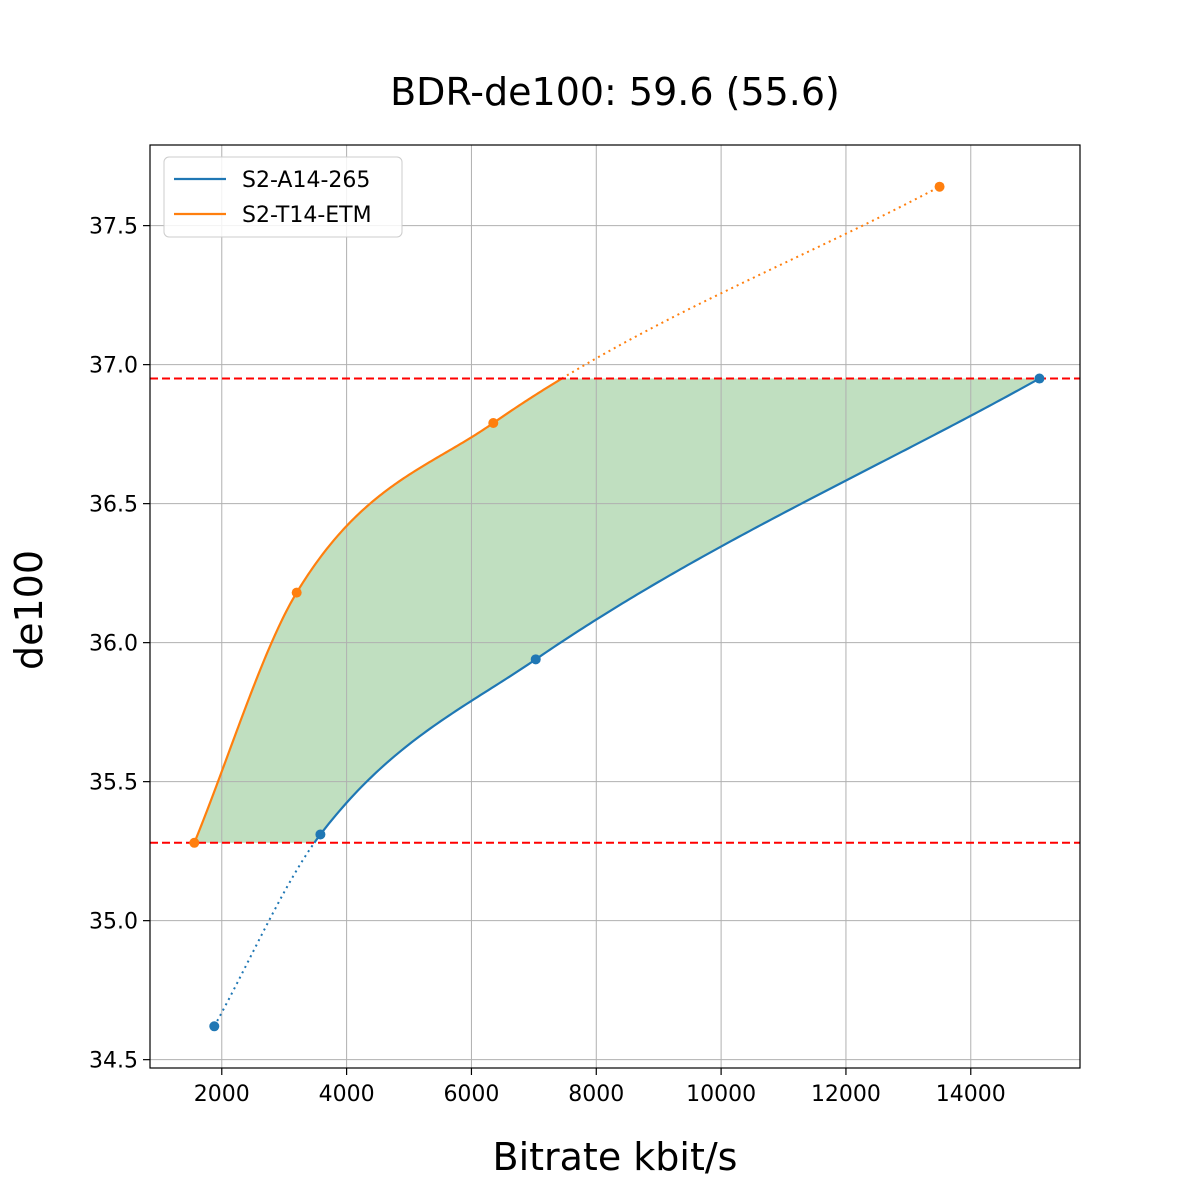 The height and width of the screenshot is (1200, 1200). What do you see at coordinates (113, 783) in the screenshot?
I see `y-tick-label: 35.5` at bounding box center [113, 783].